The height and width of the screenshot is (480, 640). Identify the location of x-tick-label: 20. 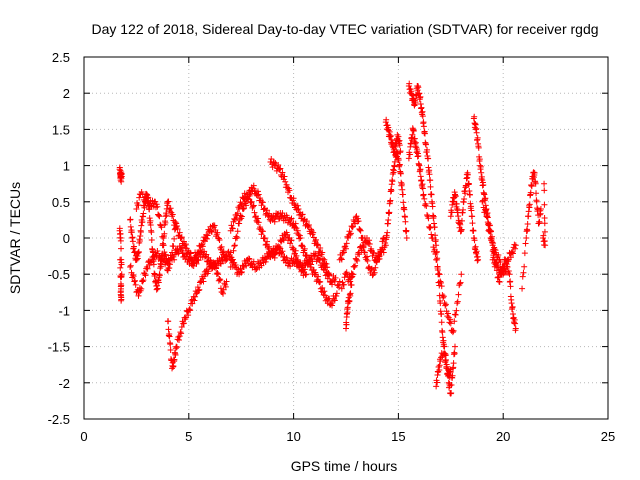
(503, 436).